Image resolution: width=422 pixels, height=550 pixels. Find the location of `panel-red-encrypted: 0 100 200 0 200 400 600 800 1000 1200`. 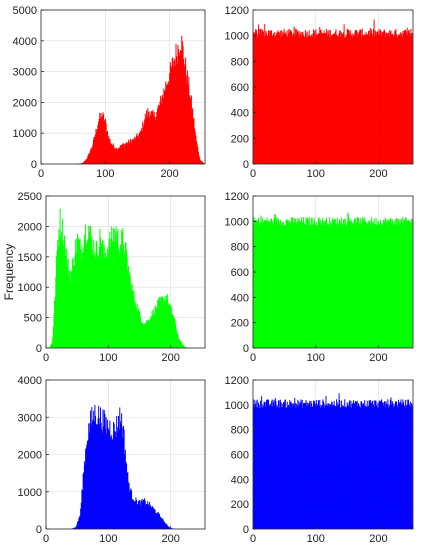

panel-red-encrypted: 0 100 200 0 200 400 600 800 1000 1200 is located at coordinates (319, 92).